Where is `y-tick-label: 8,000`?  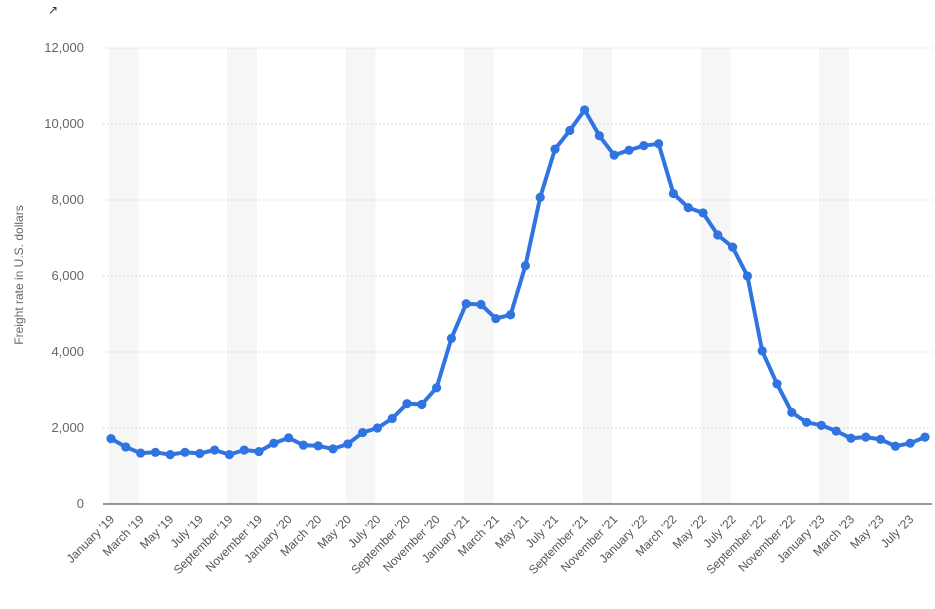
y-tick-label: 8,000 is located at coordinates (67, 199).